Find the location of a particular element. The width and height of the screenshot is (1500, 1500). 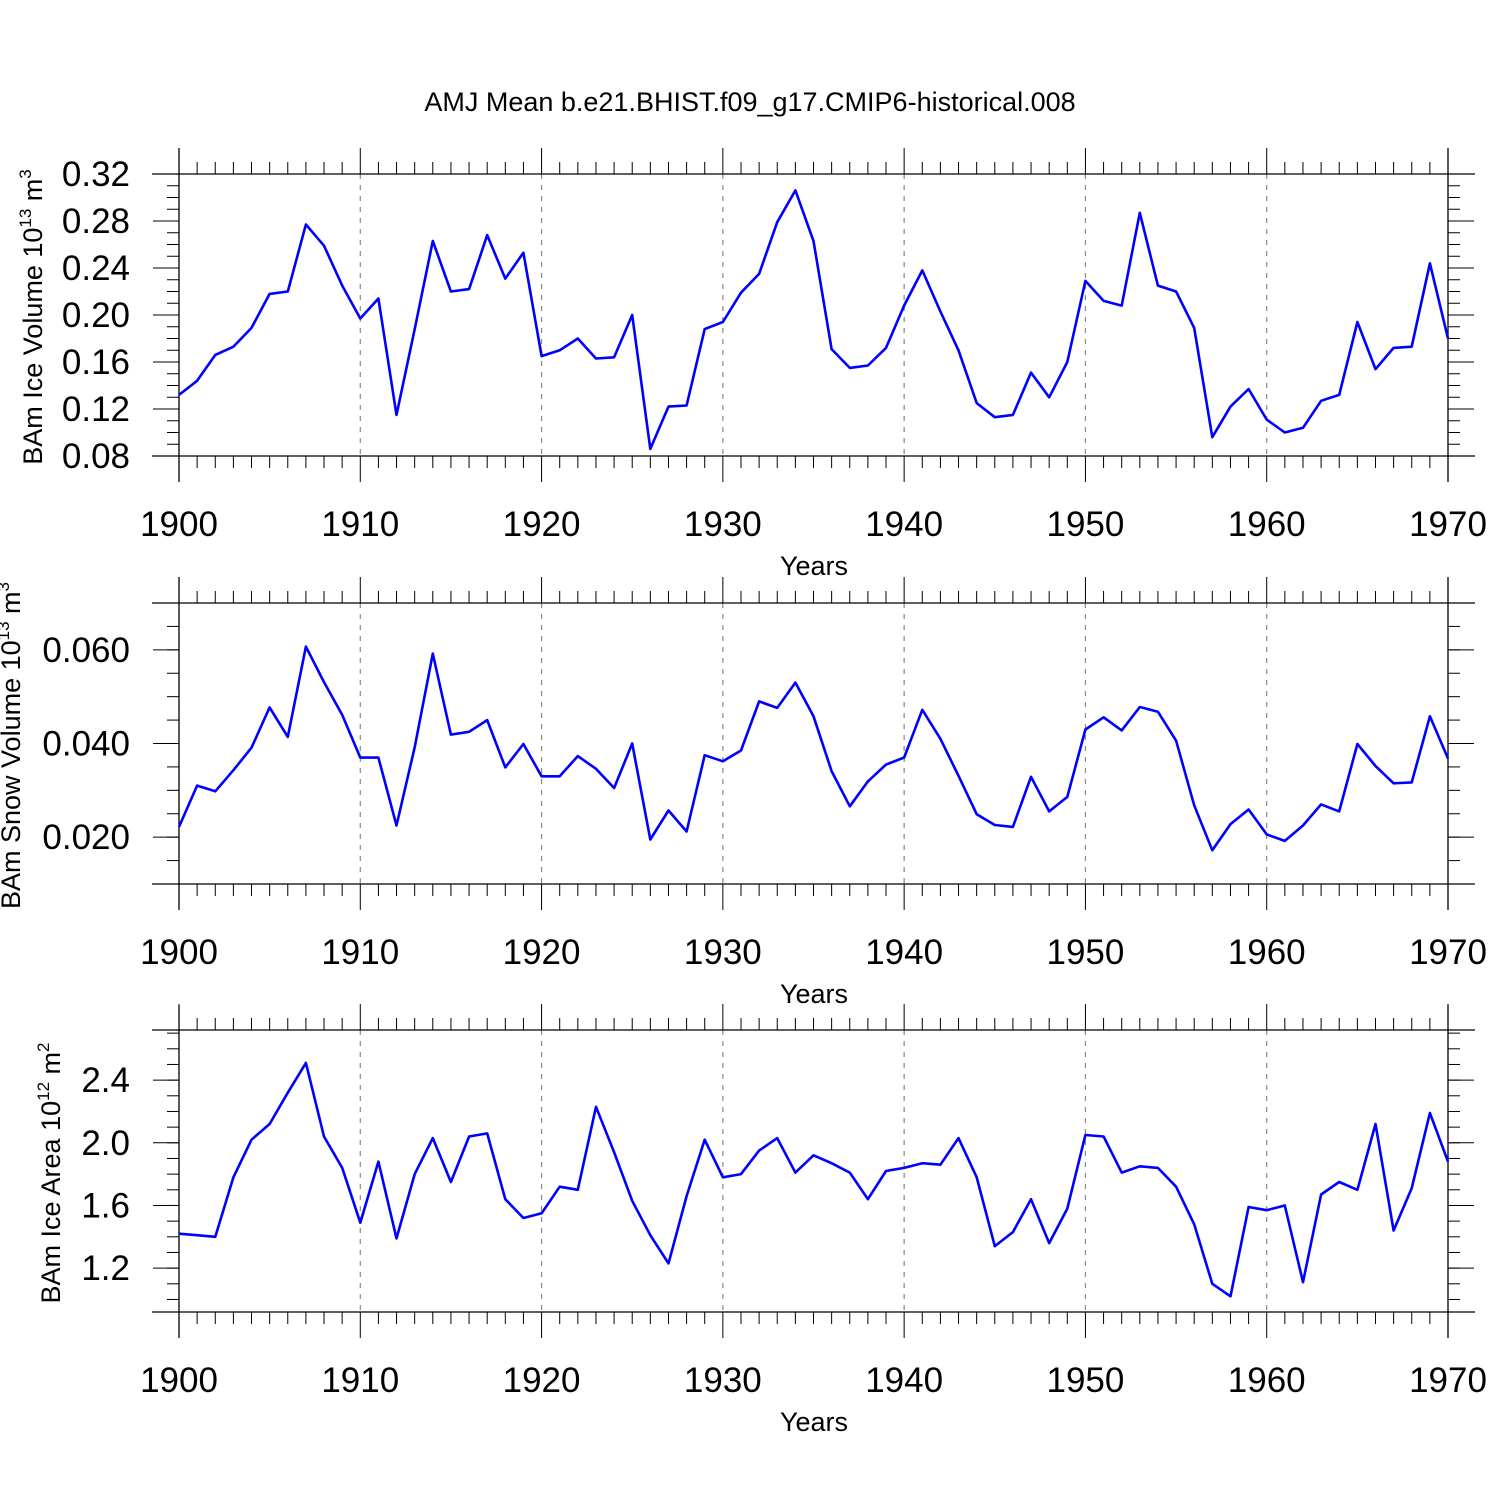

y-tick-label: 0.060 is located at coordinates (86, 650).